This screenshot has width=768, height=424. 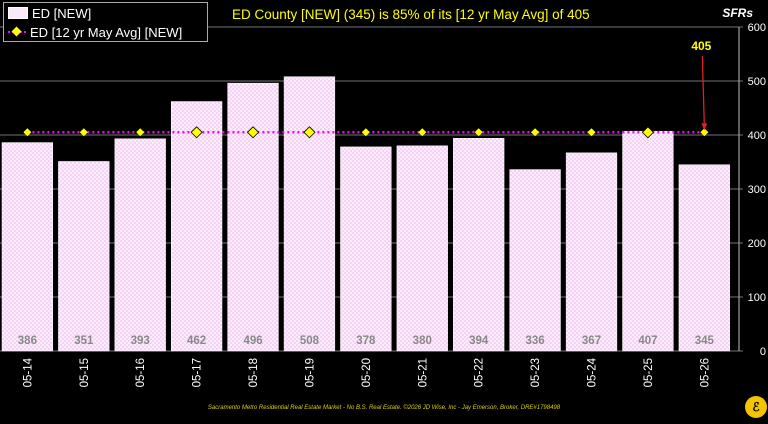 I want to click on y-tick-label: 600, so click(x=757, y=28).